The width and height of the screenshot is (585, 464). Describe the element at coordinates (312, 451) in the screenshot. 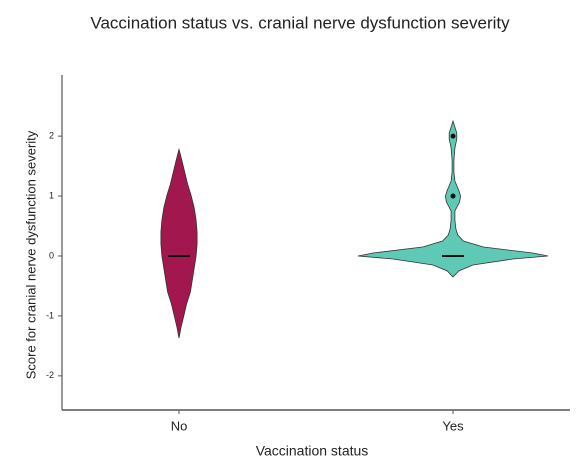

I see `x-axis-label: Vaccination status` at that location.